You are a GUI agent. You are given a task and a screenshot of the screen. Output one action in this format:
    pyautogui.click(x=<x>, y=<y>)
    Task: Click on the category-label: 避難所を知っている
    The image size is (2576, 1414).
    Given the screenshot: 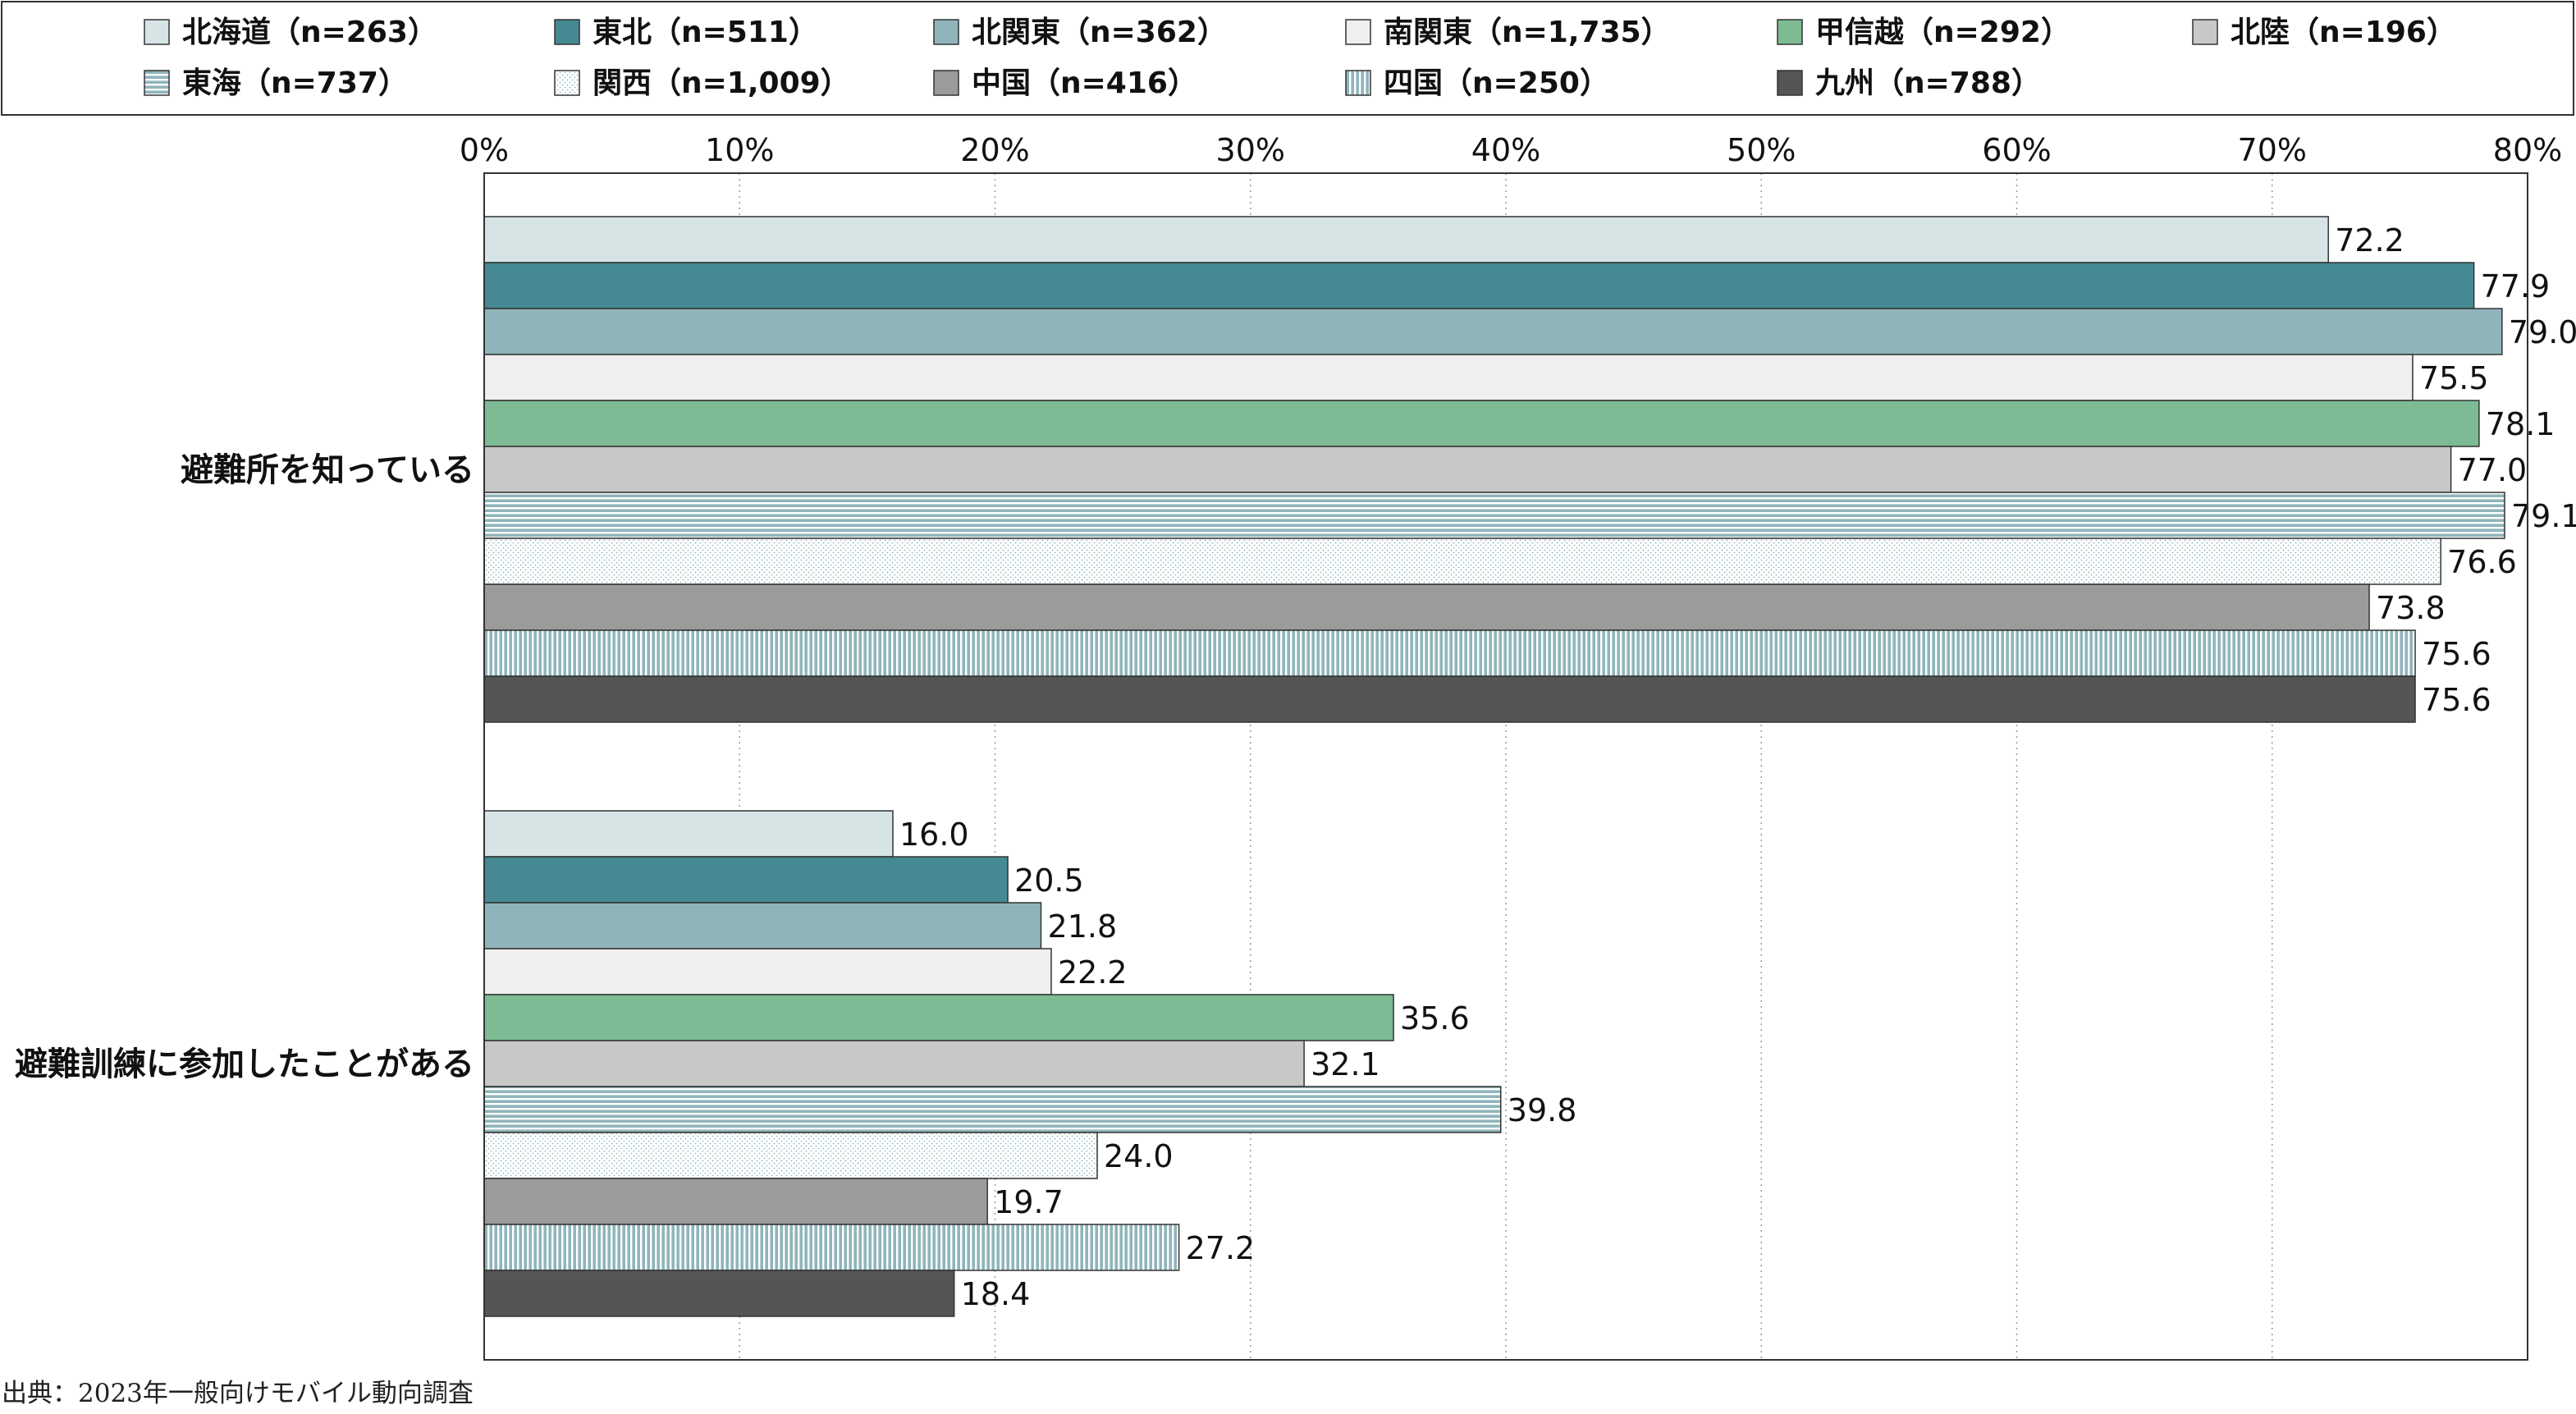 What is the action you would take?
    pyautogui.click(x=327, y=470)
    